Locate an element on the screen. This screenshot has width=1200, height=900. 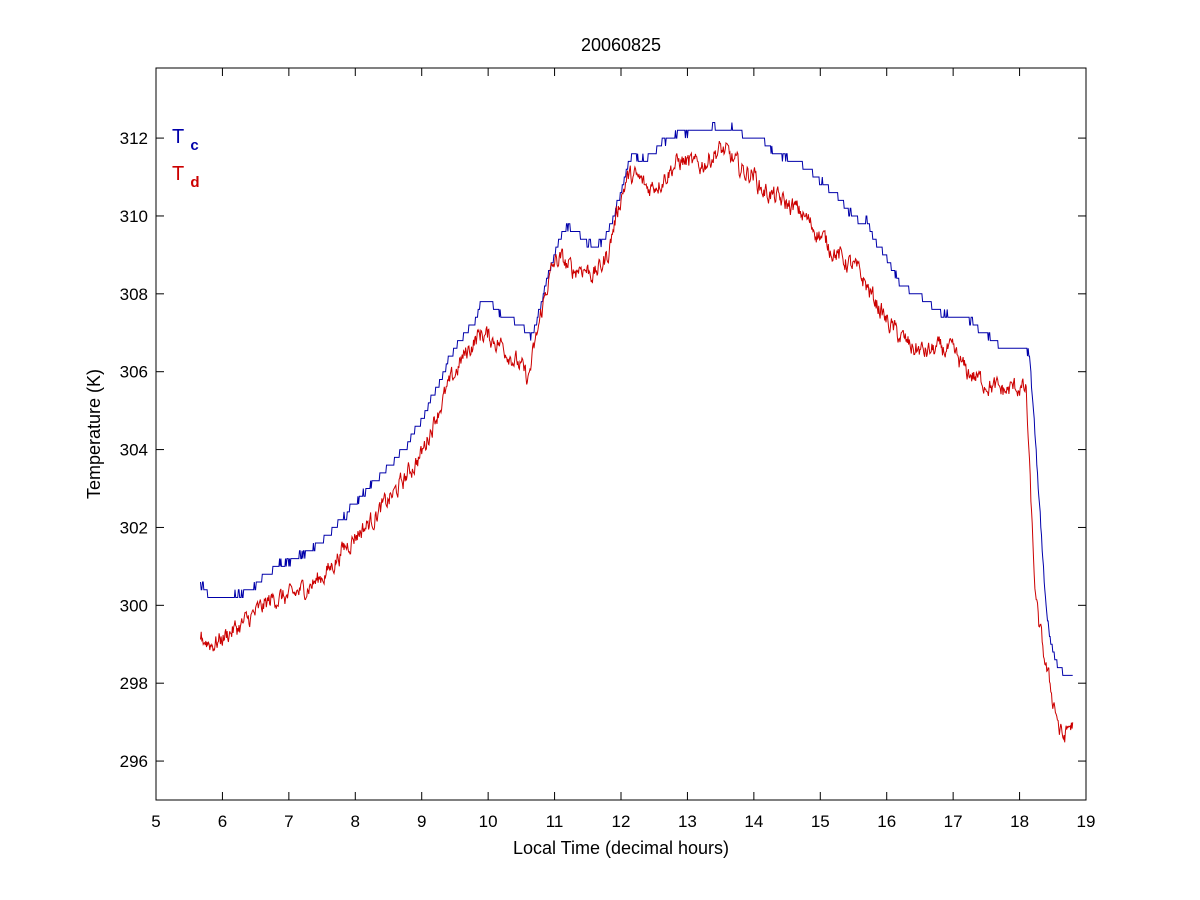
x-tick-label: 18 is located at coordinates (1019, 821).